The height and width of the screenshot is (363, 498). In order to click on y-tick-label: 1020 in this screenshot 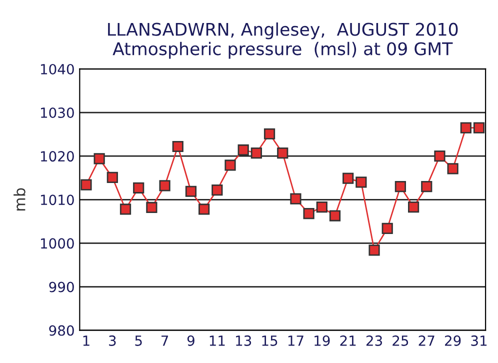, I will do `click(57, 156)`.